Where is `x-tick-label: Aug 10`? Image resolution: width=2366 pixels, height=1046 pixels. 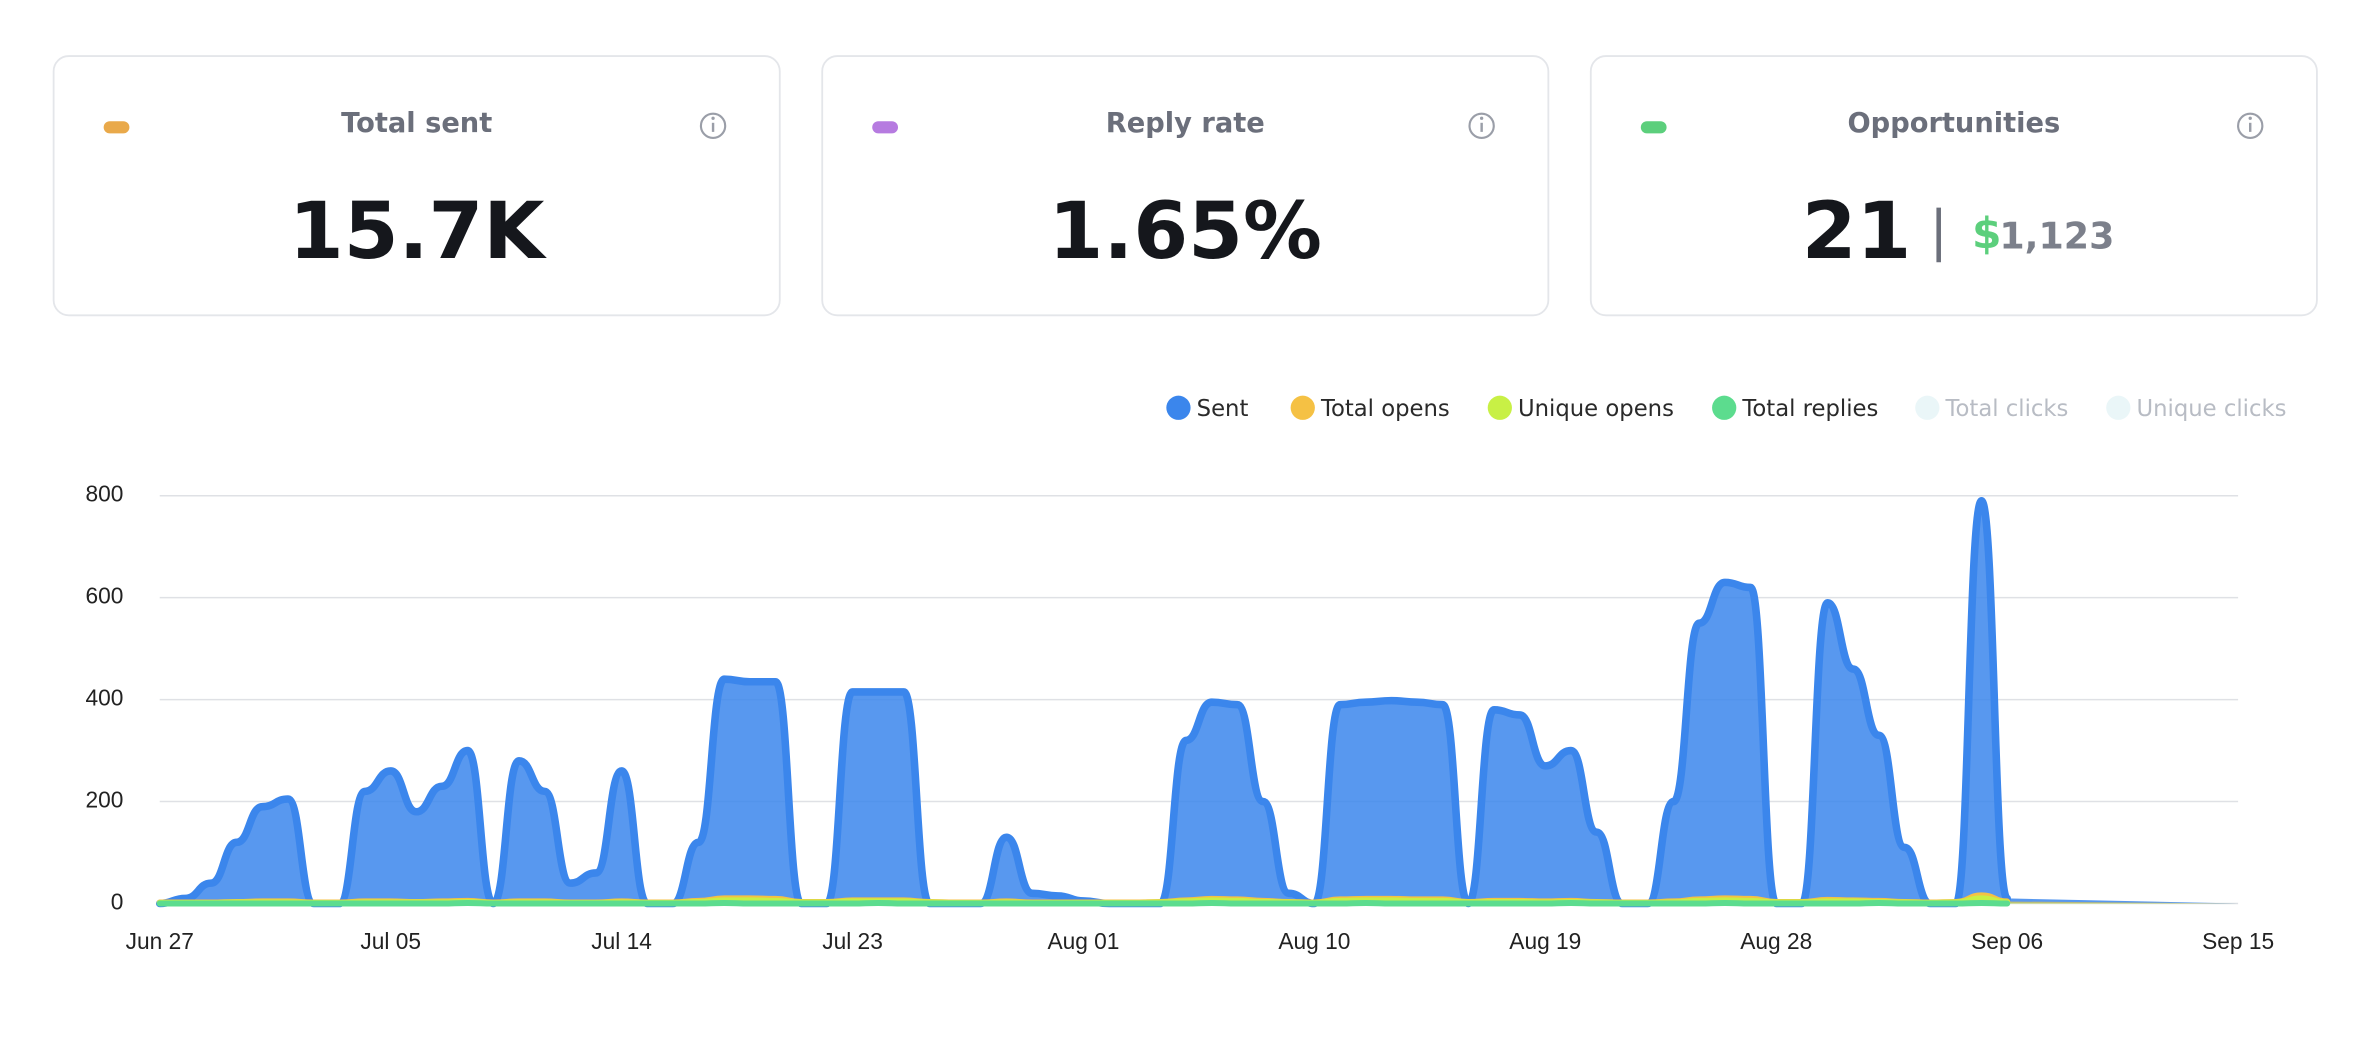 x-tick-label: Aug 10 is located at coordinates (1314, 941).